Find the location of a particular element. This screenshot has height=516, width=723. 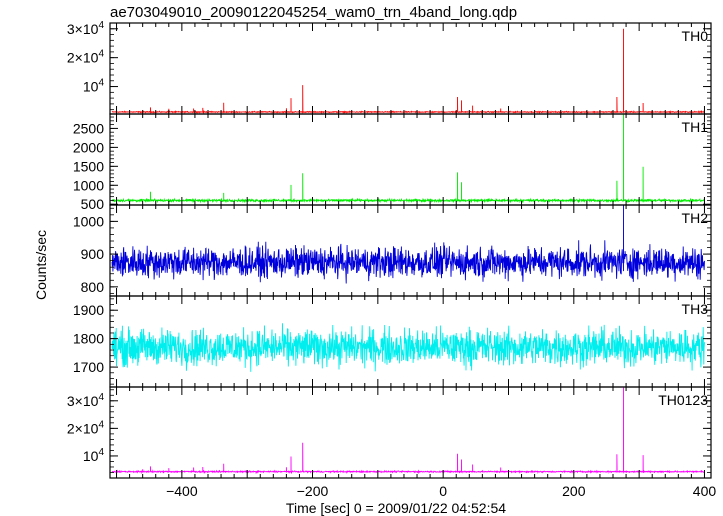

y-tick-label: 2500 is located at coordinates (88, 128).